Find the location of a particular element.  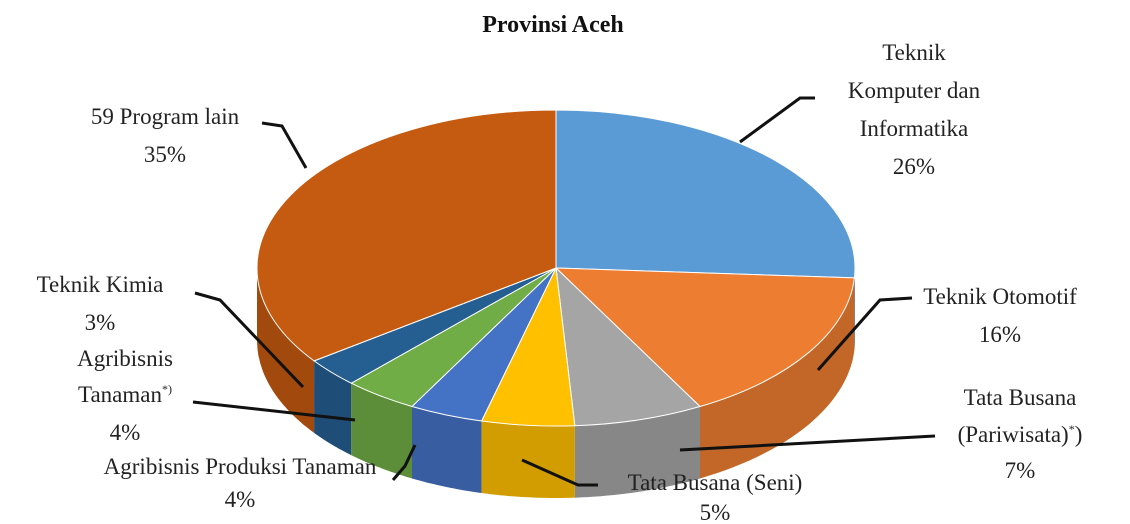

leader-line-agribisnis-produksi is located at coordinates (404, 462).